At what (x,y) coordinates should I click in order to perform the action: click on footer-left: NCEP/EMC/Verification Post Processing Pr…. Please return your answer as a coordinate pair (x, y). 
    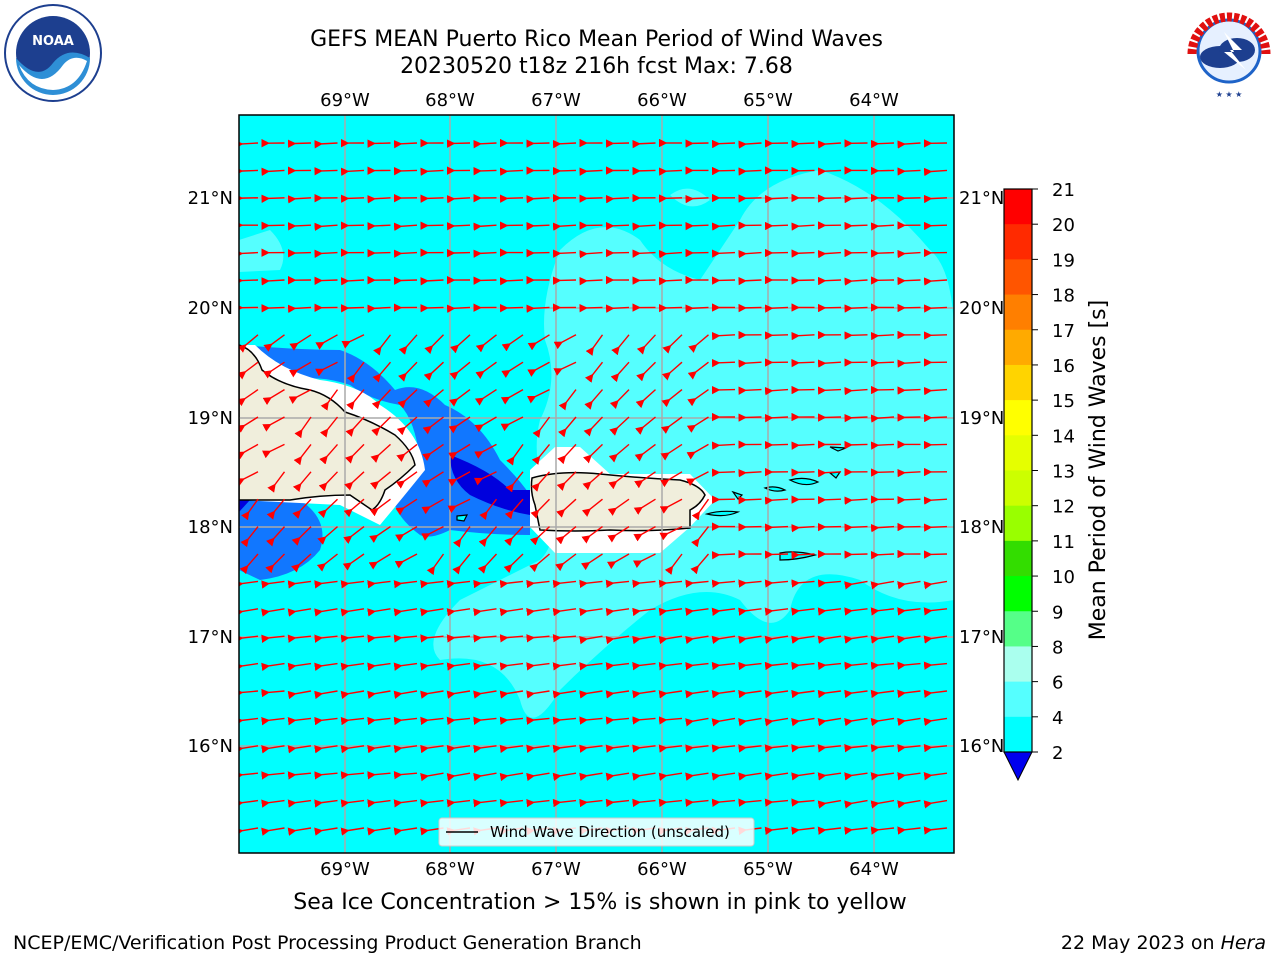
    Looking at the image, I should click on (327, 943).